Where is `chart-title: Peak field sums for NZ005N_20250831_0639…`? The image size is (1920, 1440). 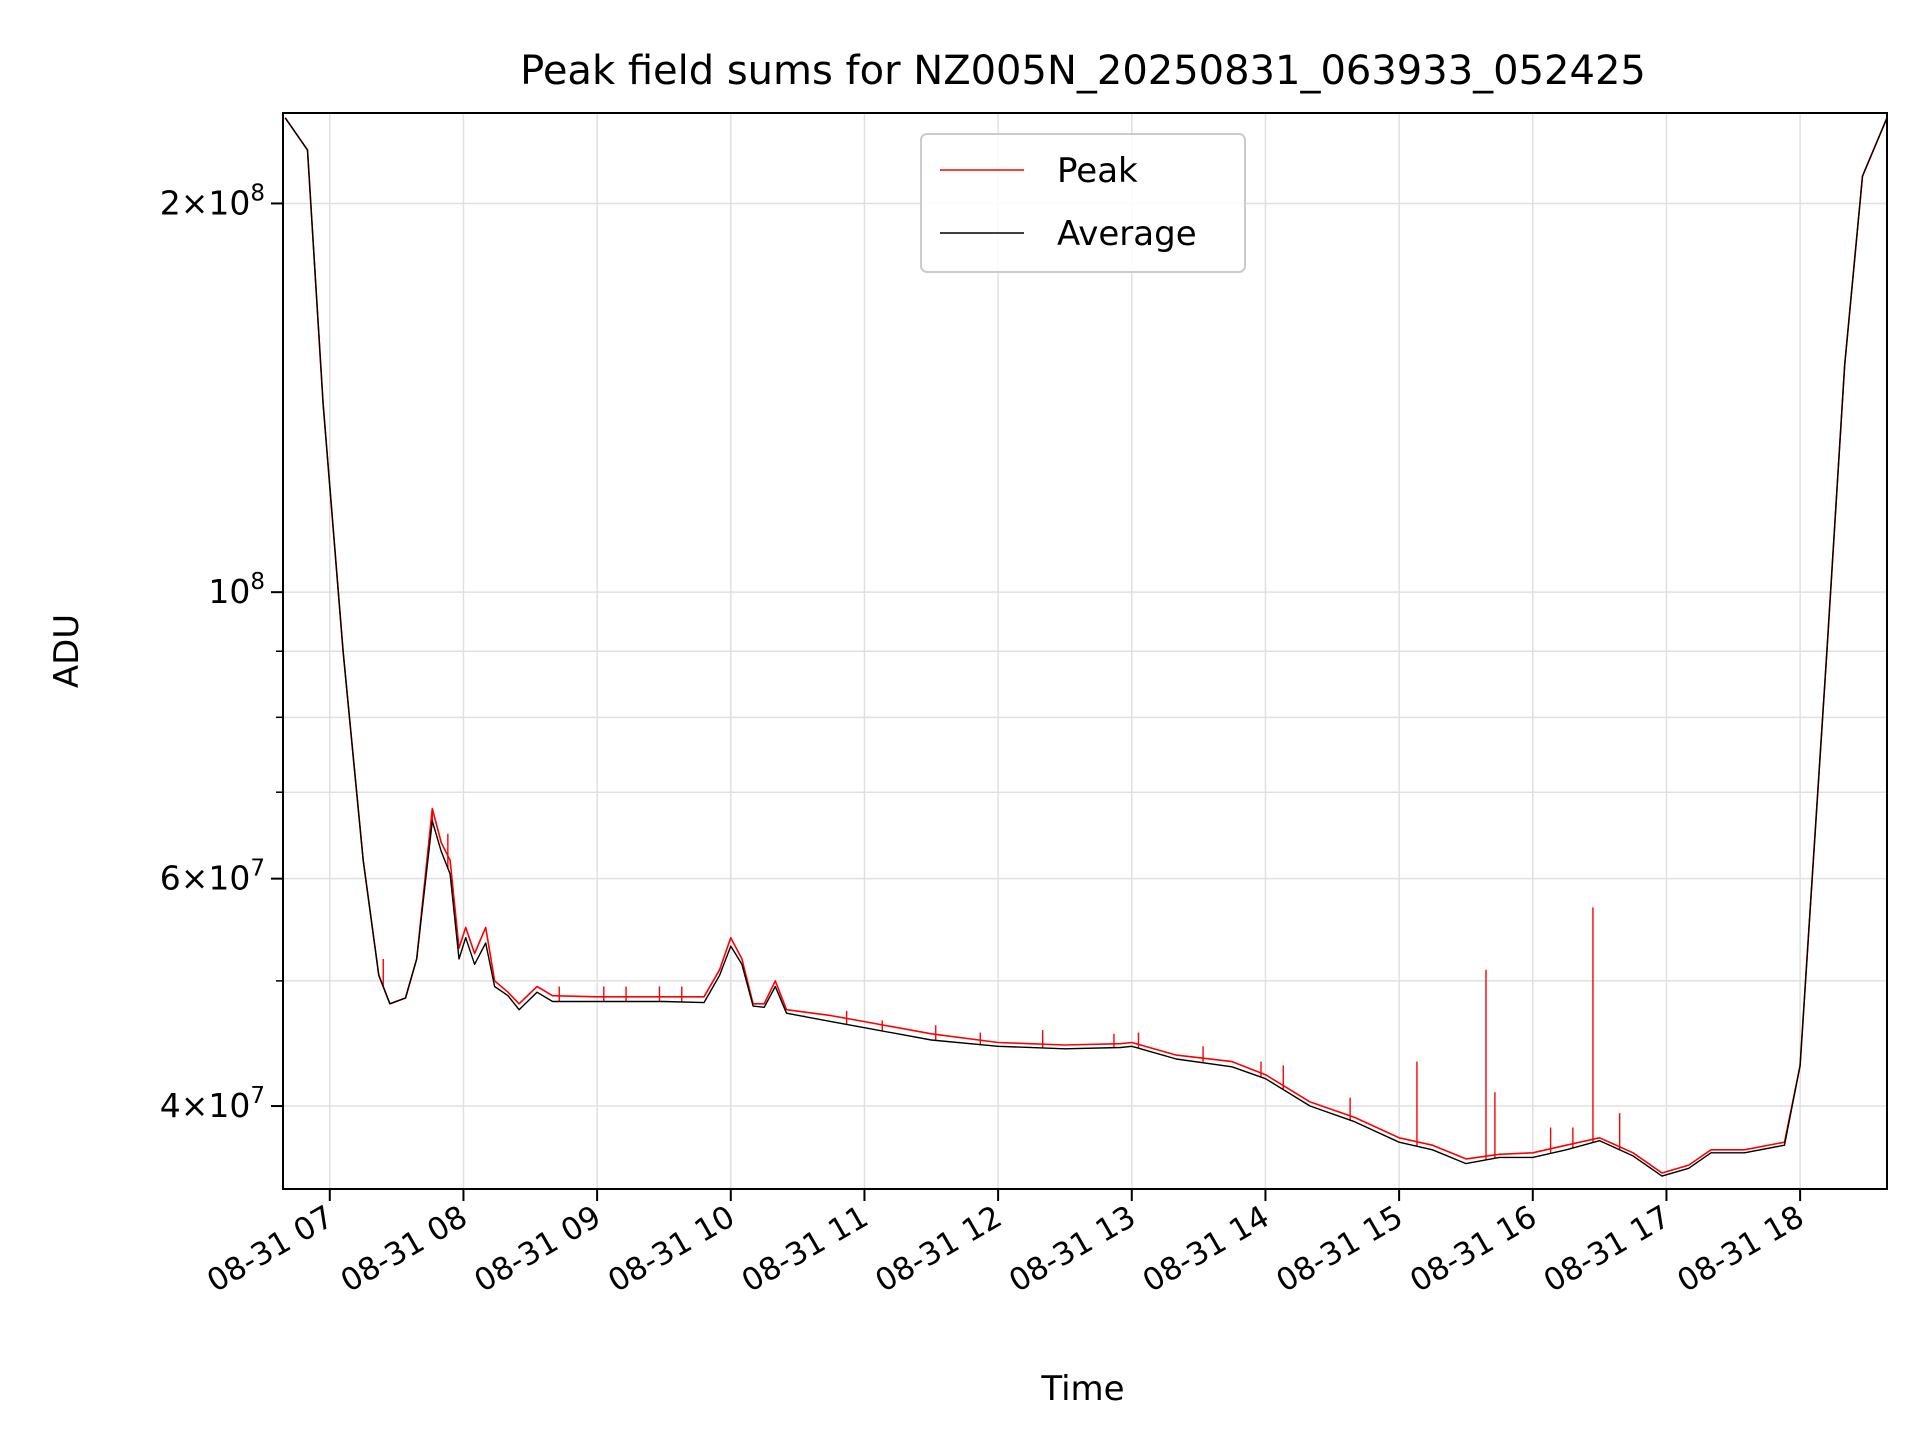
chart-title: Peak field sums for NZ005N_20250831_0639… is located at coordinates (1083, 71).